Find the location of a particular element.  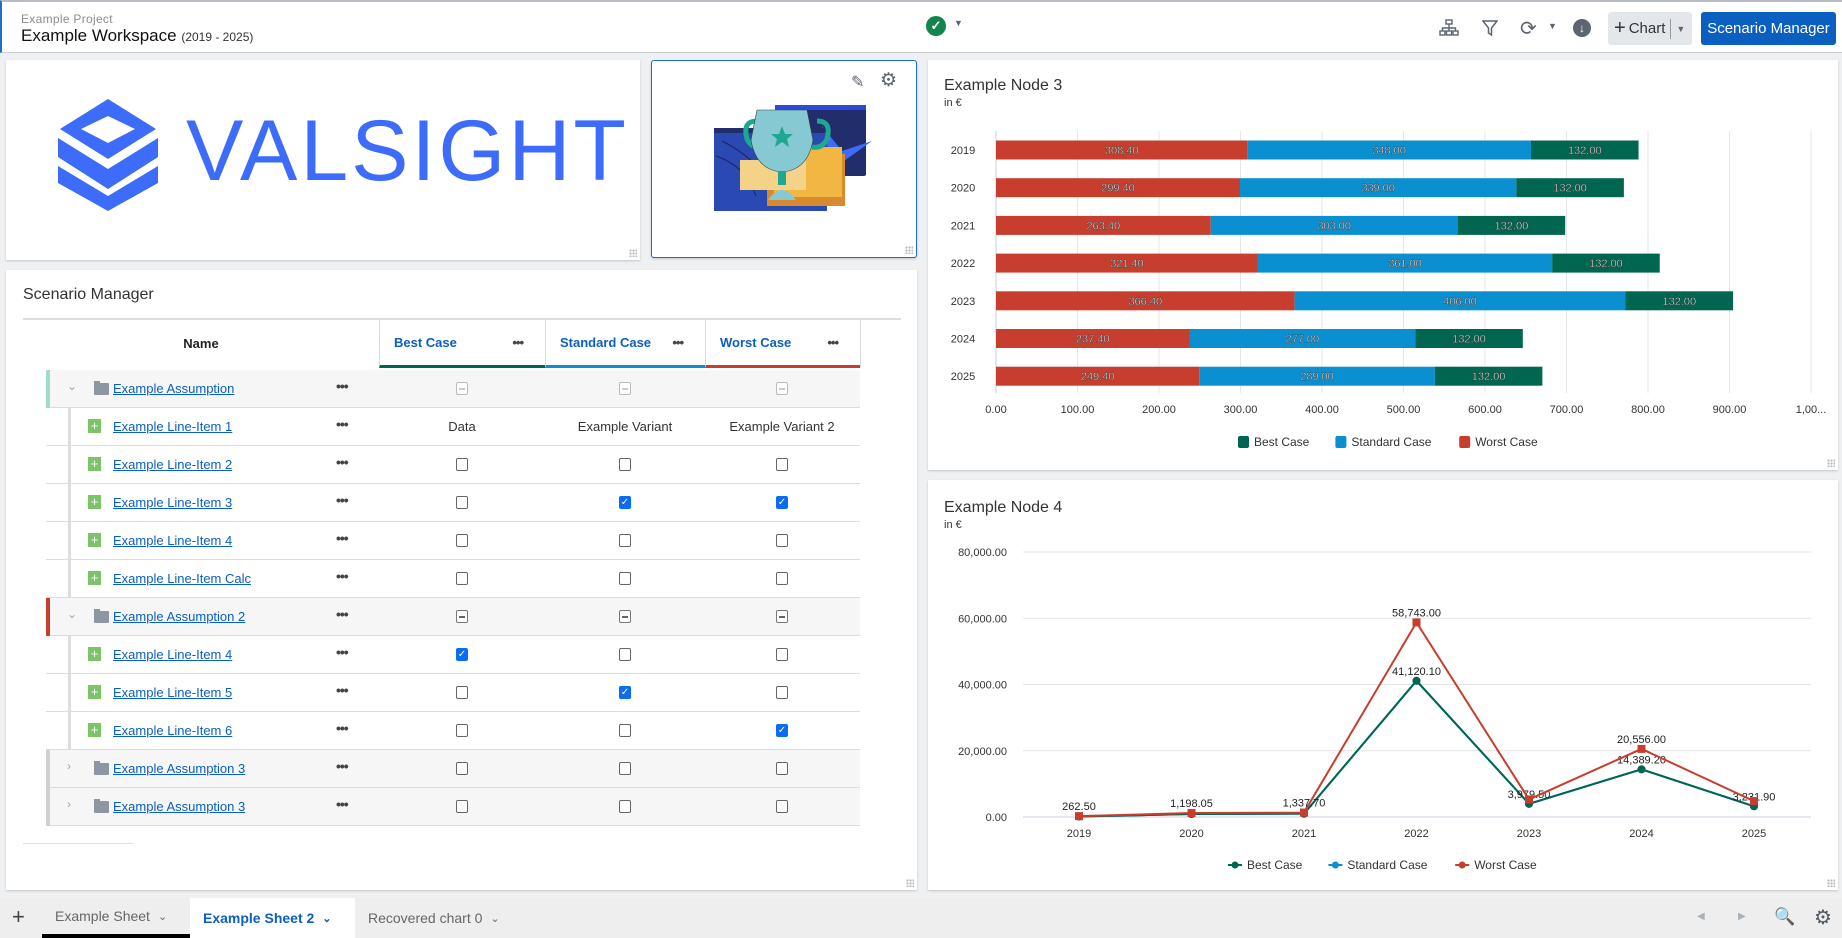

row-link: Example Line-Item 2 is located at coordinates (173, 464).